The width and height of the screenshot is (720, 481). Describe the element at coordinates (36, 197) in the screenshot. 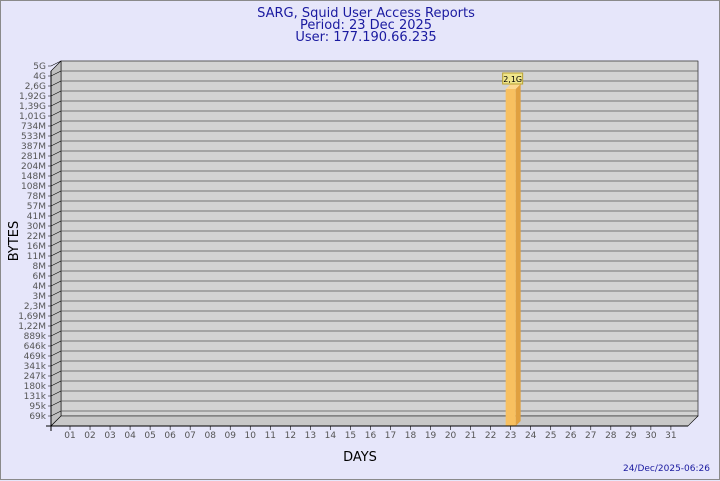

I see `y-tick-label: 78M` at that location.